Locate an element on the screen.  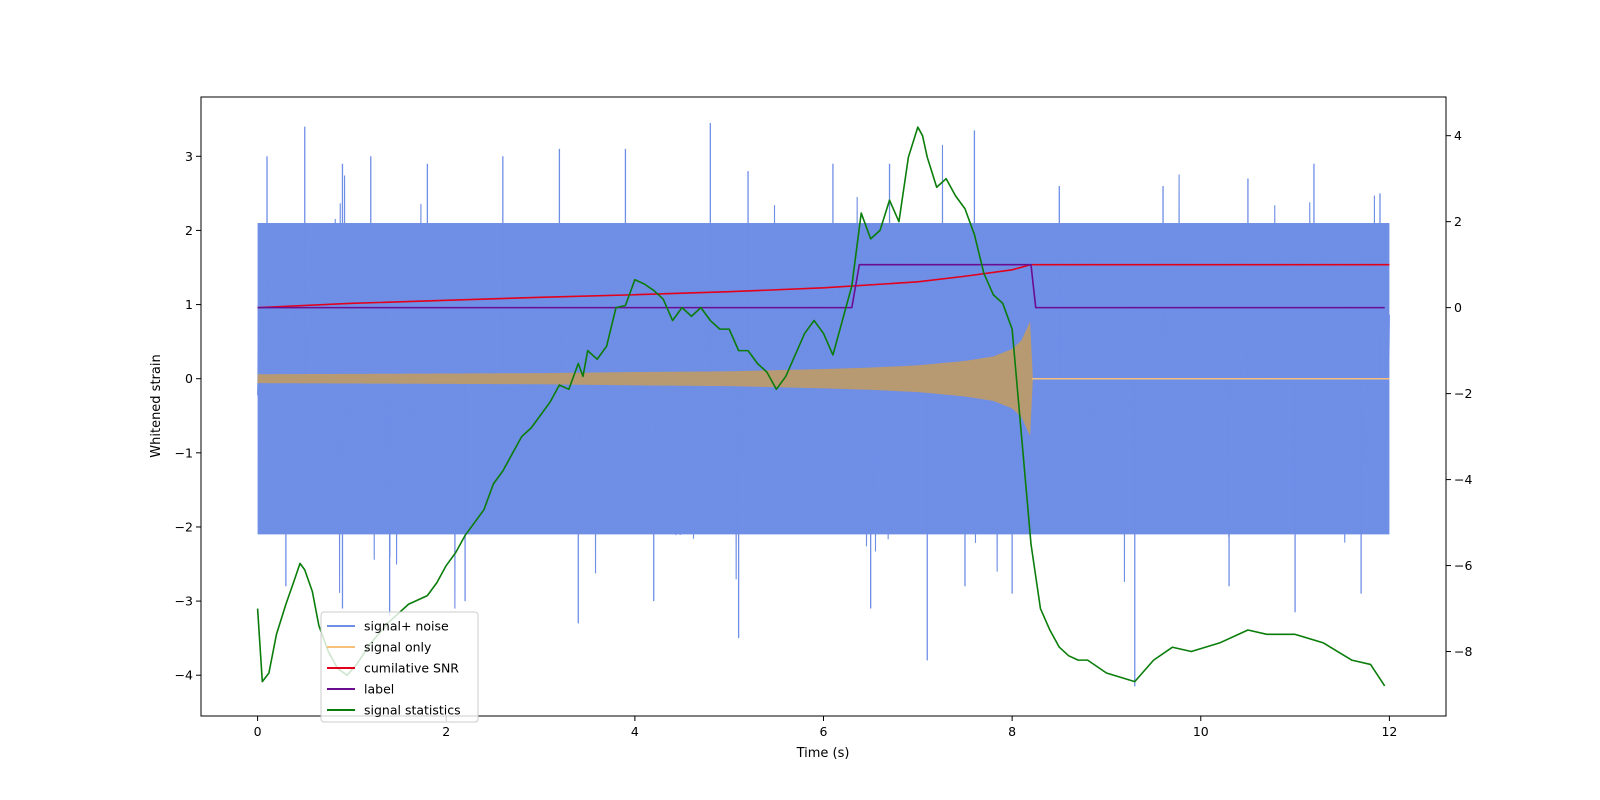
legend-label: signal+ noise is located at coordinates (406, 626).